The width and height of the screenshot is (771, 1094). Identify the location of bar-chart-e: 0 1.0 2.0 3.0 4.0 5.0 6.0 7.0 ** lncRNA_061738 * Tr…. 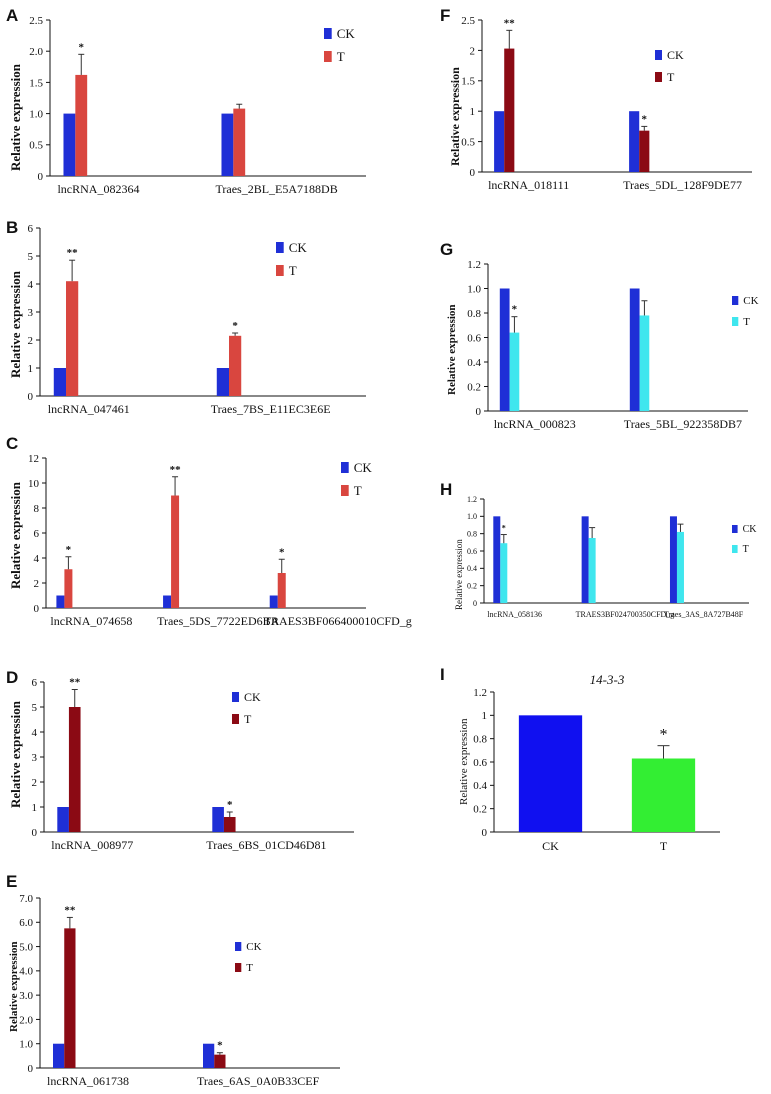
(179, 990).